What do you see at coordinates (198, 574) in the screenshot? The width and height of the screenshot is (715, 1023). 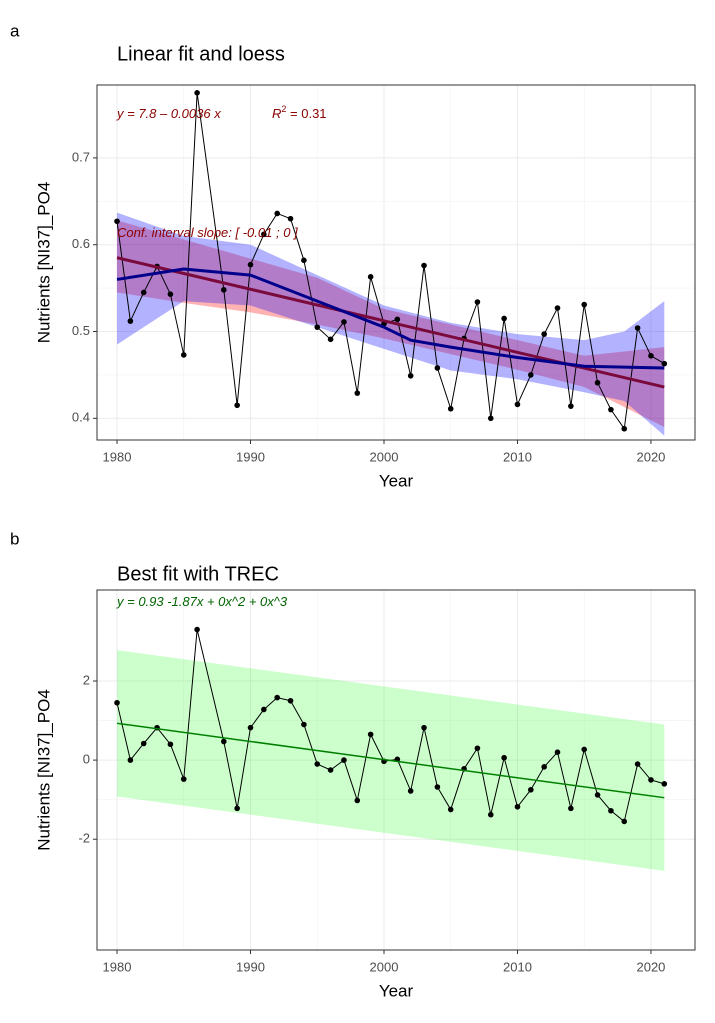 I see `chart-title: Best fit with TREC` at bounding box center [198, 574].